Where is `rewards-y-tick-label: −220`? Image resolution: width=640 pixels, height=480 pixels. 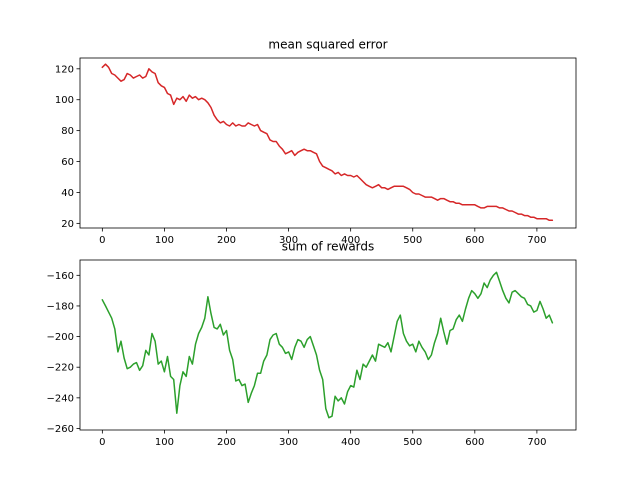 rewards-y-tick-label: −220 is located at coordinates (60, 368).